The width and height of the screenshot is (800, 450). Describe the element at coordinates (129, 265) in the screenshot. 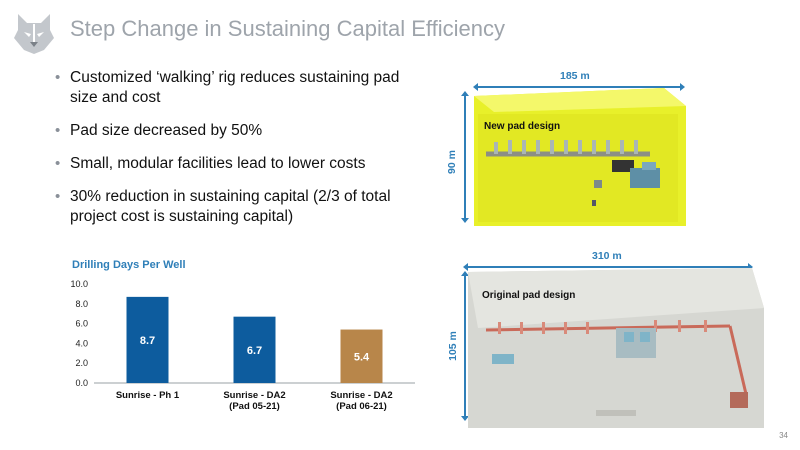

I see `chart-title: Drilling Days Per Well` at that location.